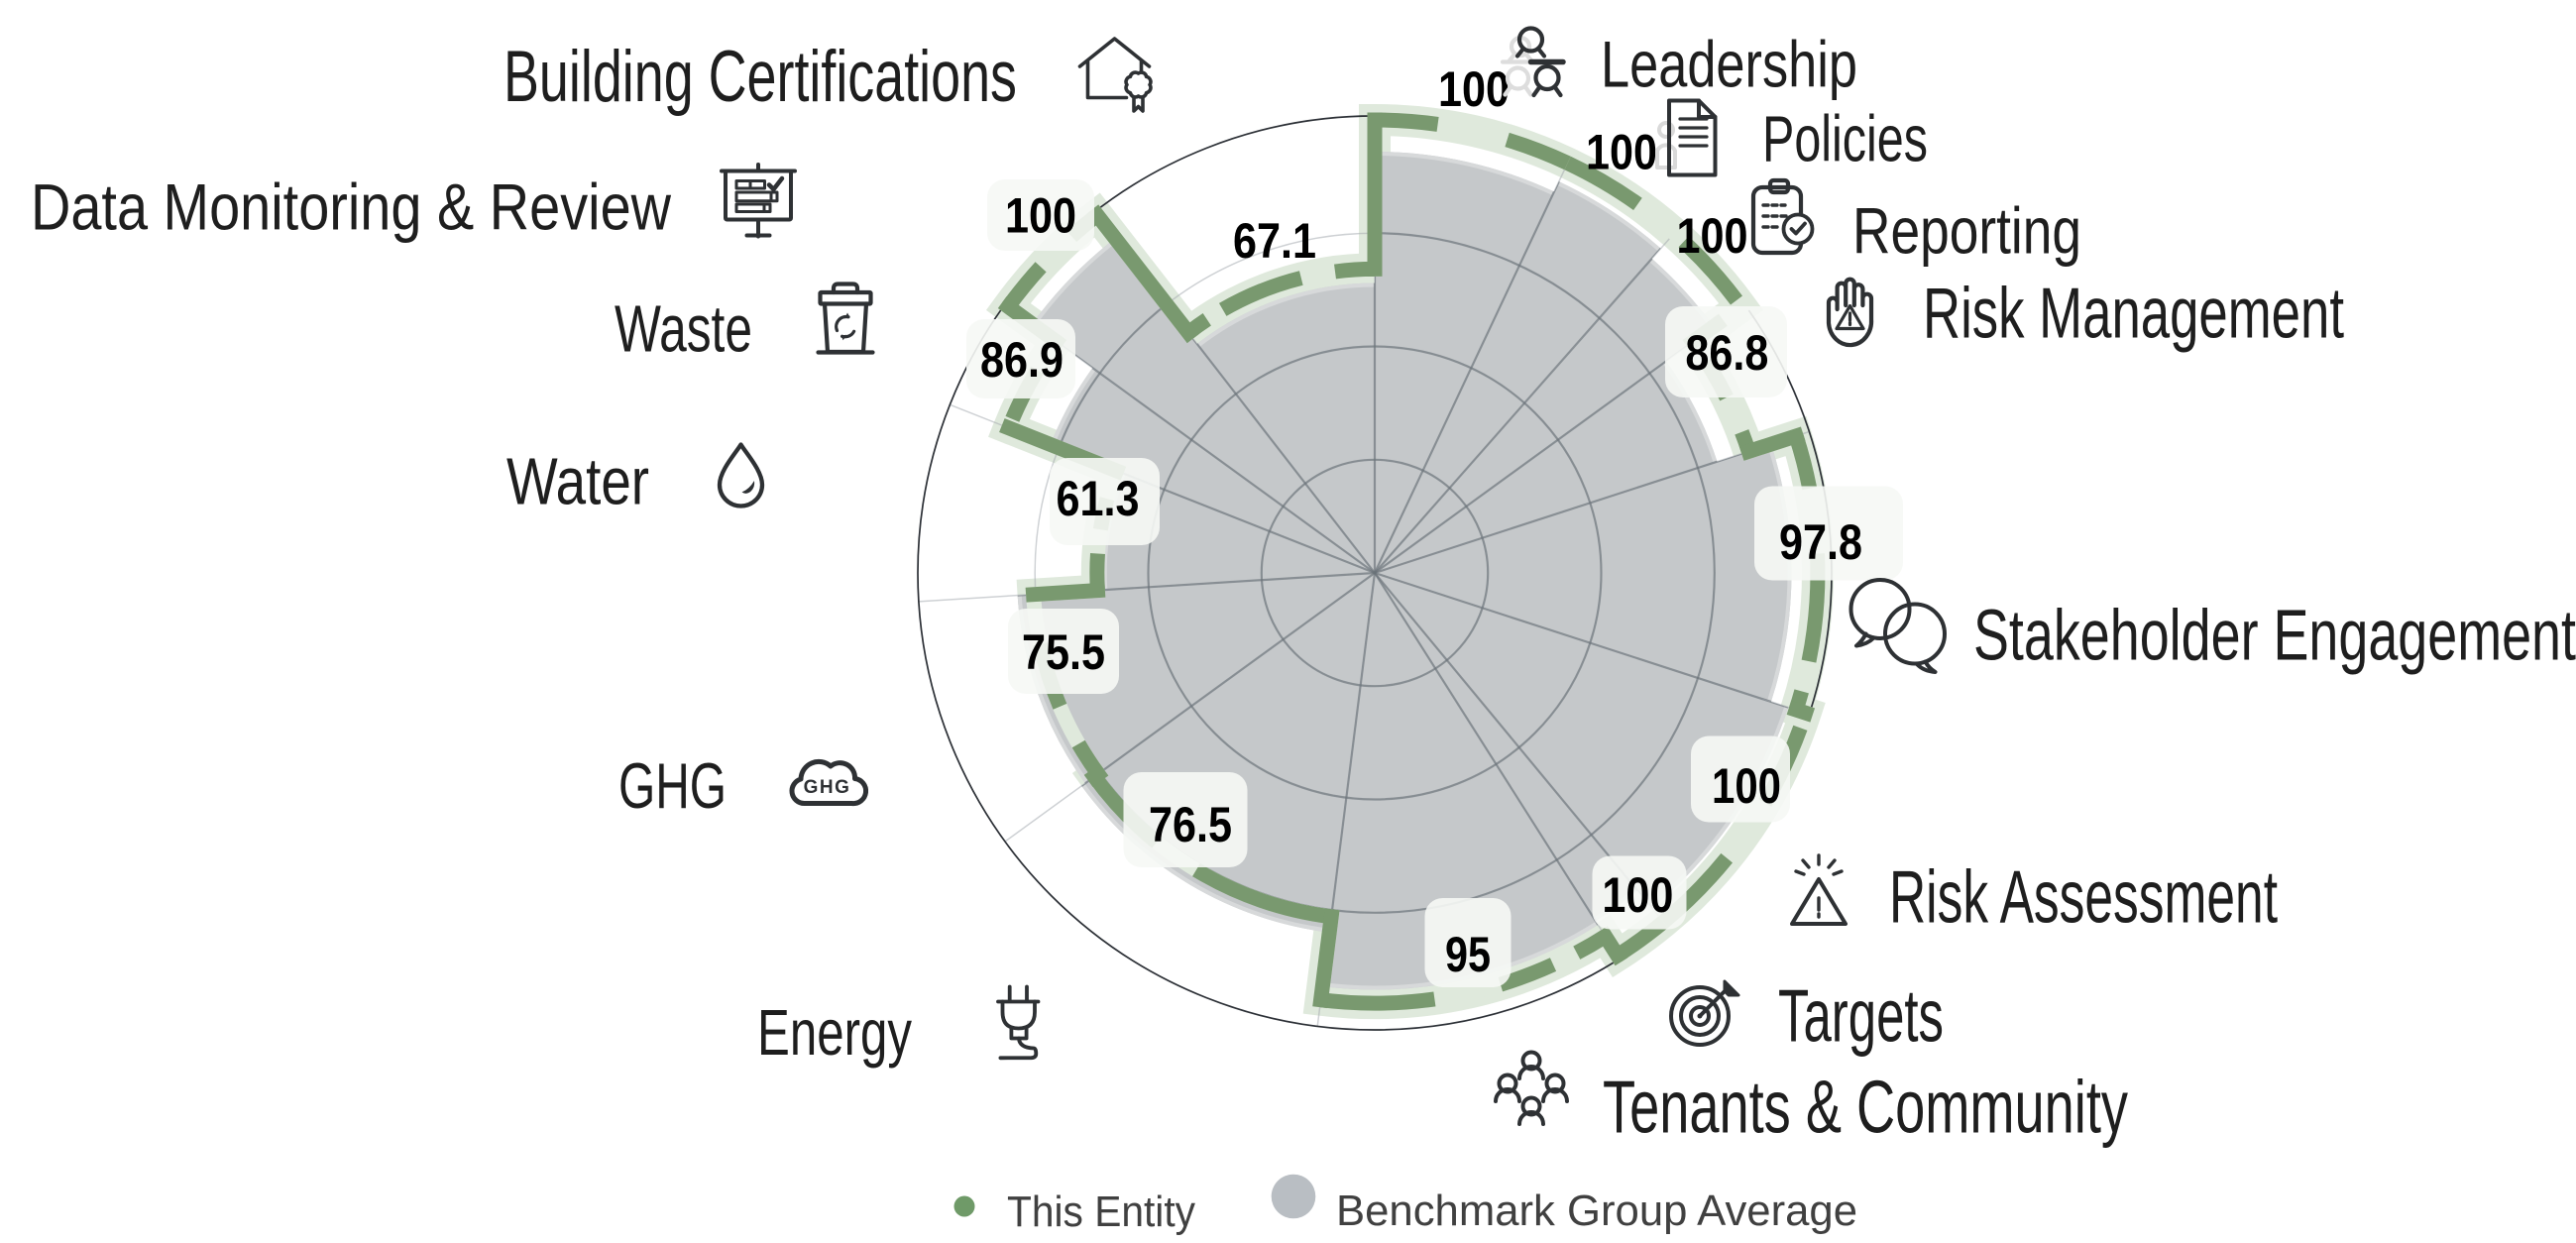 The height and width of the screenshot is (1243, 2576). Describe the element at coordinates (1729, 63) in the screenshot. I see `svg-text: Leadership` at that location.